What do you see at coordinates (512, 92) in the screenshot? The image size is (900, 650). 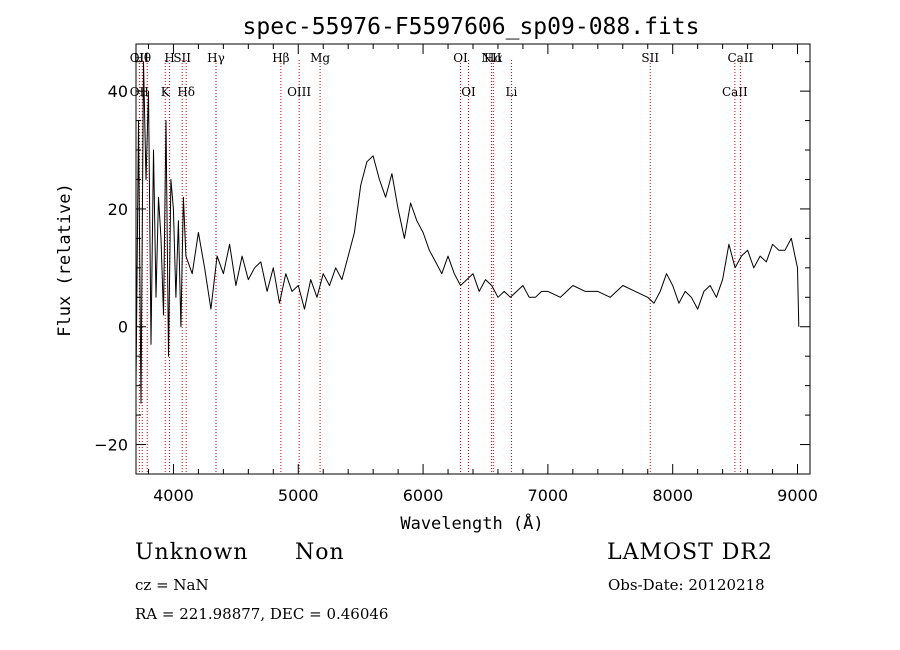 I see `spectral-line-label: Li` at bounding box center [512, 92].